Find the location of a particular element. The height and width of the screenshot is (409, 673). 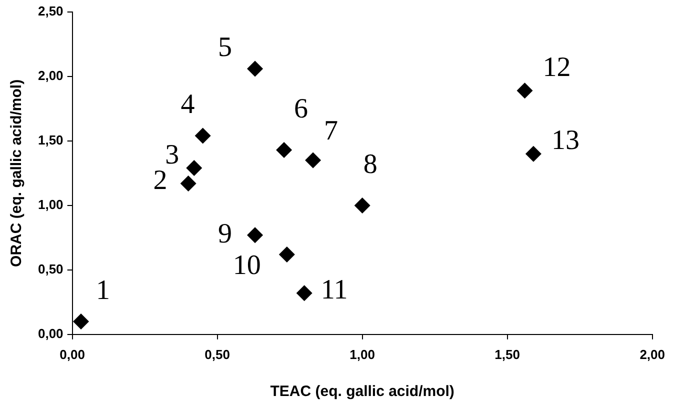

annotation: 1 is located at coordinates (103, 290).